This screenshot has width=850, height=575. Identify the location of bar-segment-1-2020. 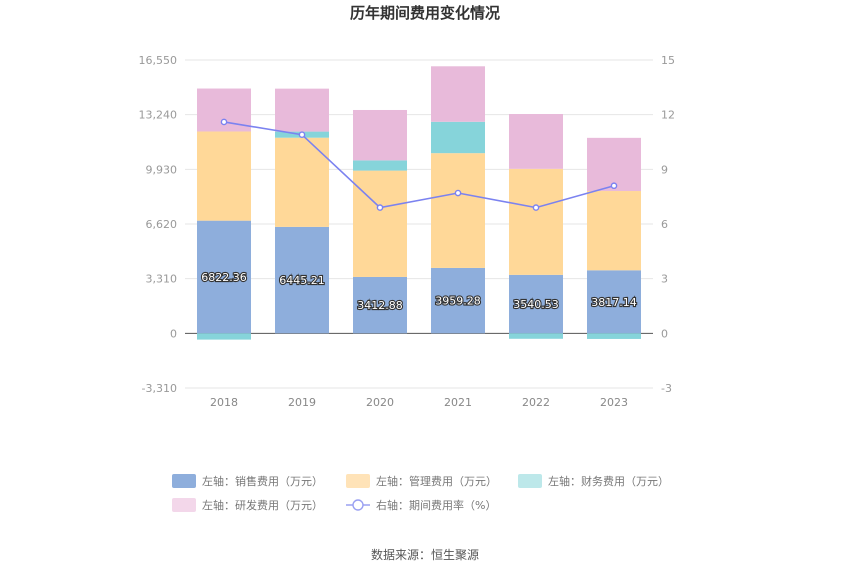
(380, 223).